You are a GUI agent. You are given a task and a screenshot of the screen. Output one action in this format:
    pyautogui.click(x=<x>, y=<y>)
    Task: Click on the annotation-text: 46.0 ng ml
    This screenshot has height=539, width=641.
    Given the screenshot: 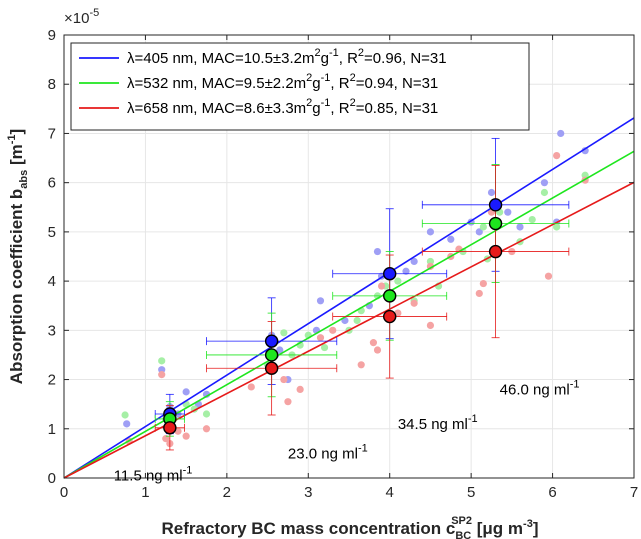 What is the action you would take?
    pyautogui.click(x=535, y=389)
    